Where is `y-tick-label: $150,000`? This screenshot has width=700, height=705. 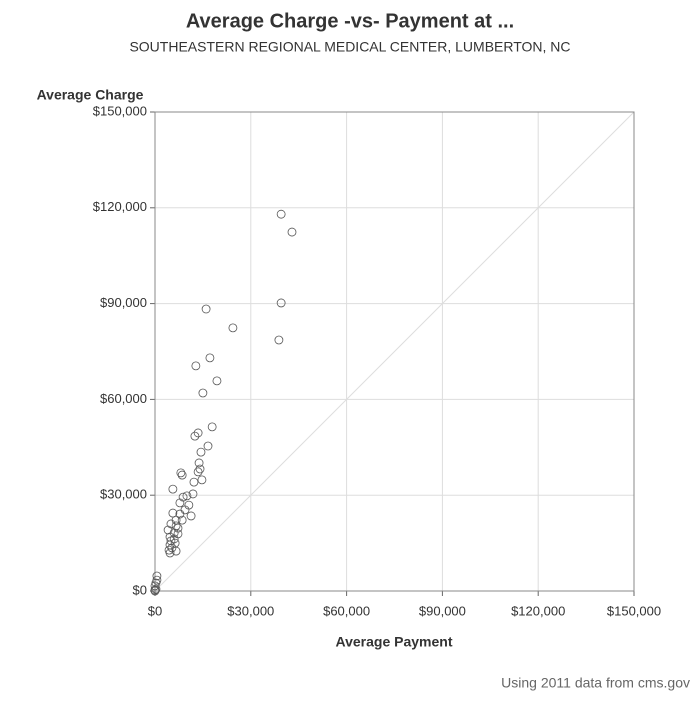 y-tick-label: $150,000 is located at coordinates (120, 110).